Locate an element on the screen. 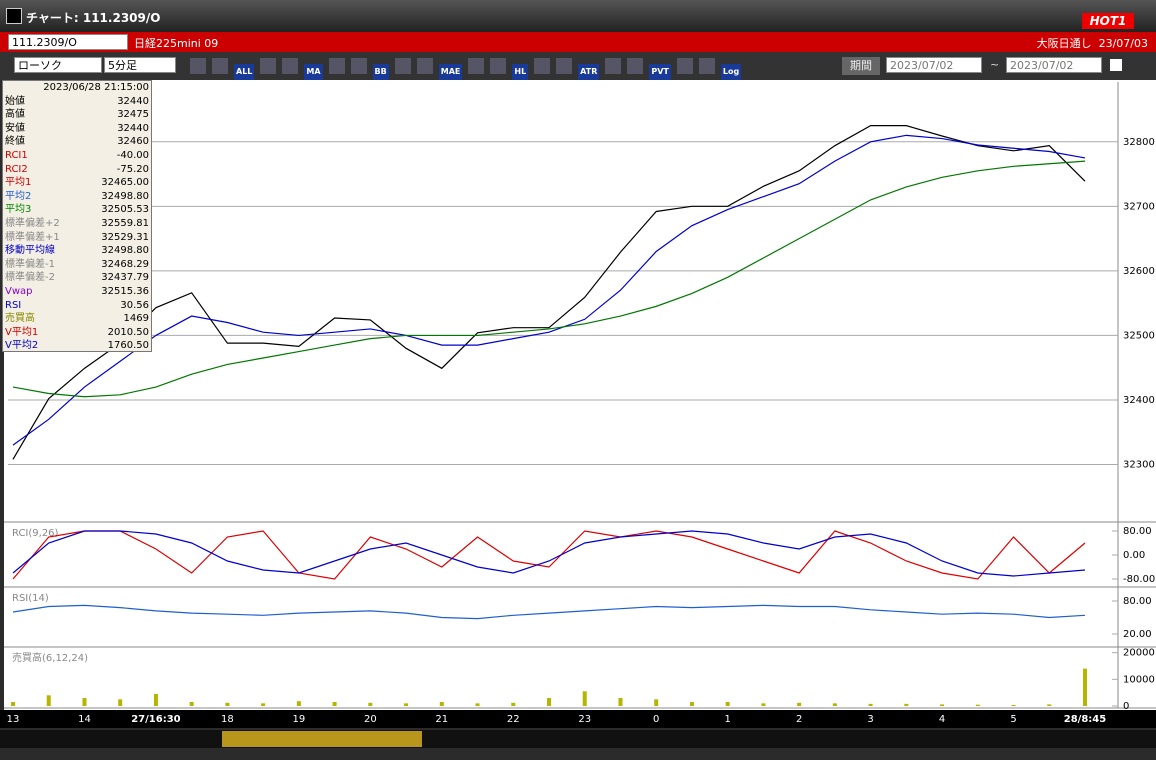 This screenshot has width=1156, height=760. x-tick-label: 14 is located at coordinates (84, 719).